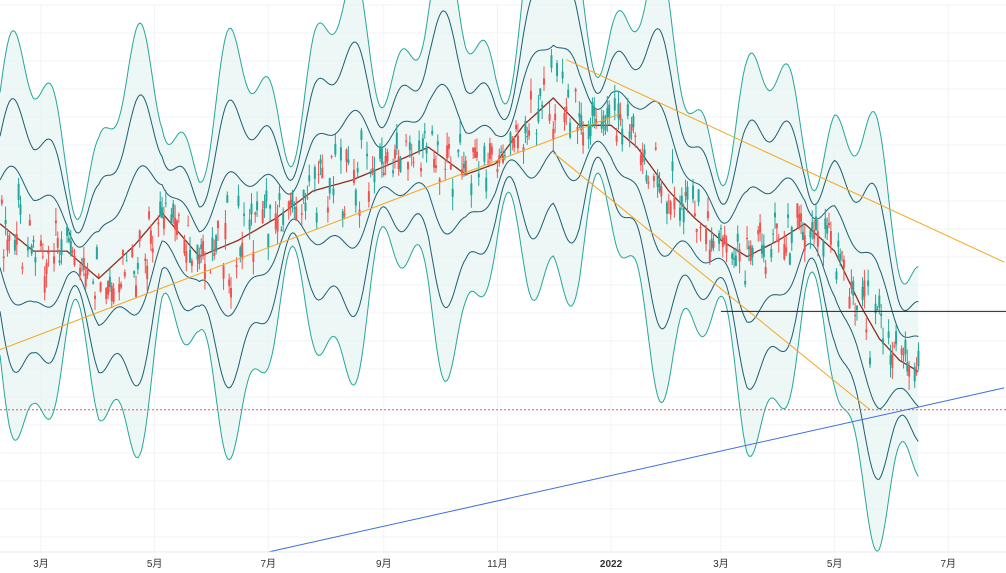 The height and width of the screenshot is (573, 1006). What do you see at coordinates (721, 564) in the screenshot?
I see `x-tick-label: 3月` at bounding box center [721, 564].